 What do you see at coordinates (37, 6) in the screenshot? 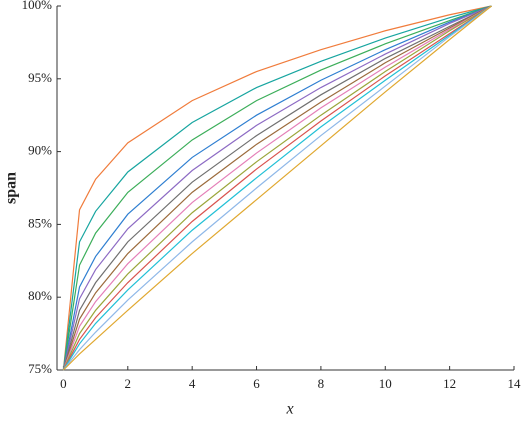
I see `y-tick-label: 100%` at bounding box center [37, 6].